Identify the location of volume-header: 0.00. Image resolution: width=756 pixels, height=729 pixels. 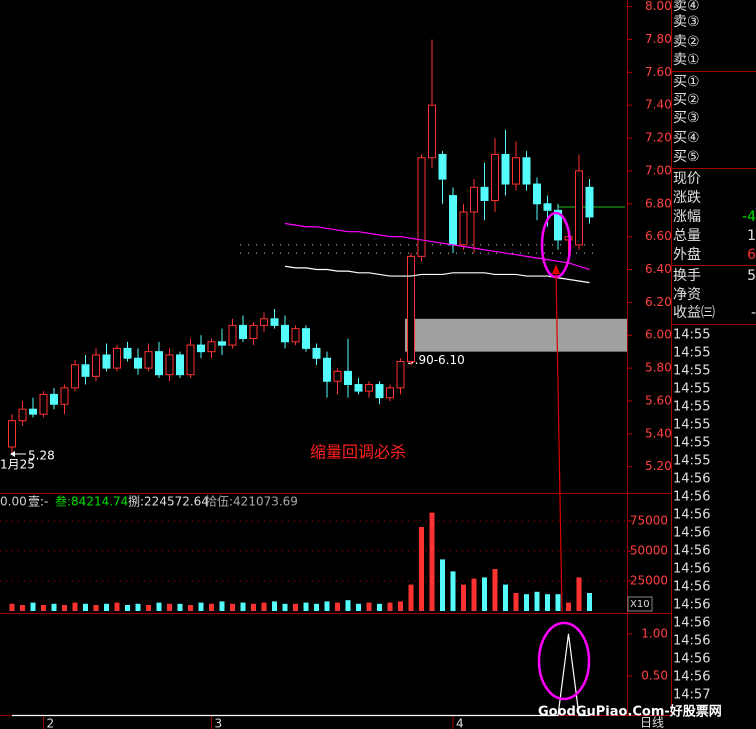
(13, 502).